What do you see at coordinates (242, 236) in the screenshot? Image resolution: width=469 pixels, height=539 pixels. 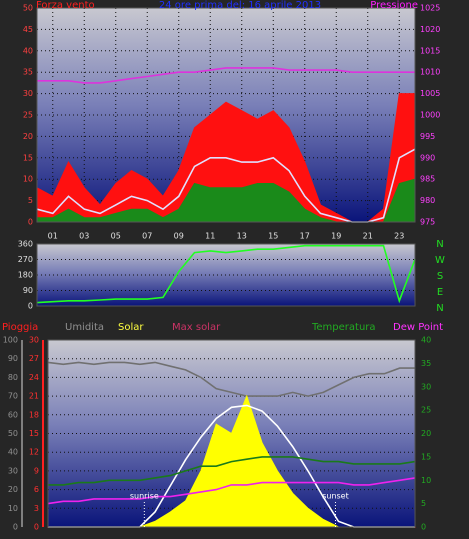 I see `x-tick-label: 13` at bounding box center [242, 236].